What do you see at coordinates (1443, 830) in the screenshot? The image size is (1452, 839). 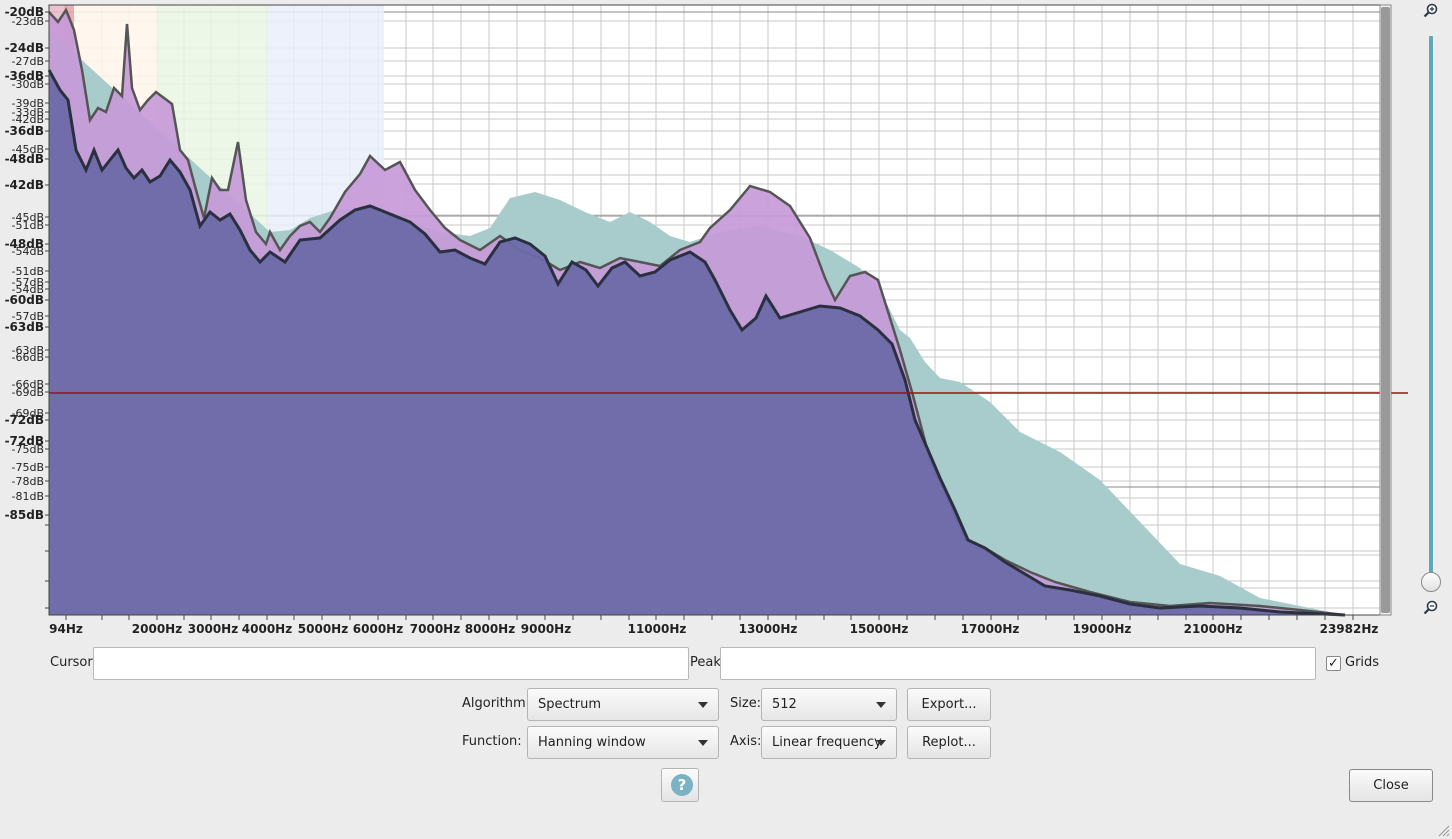 I see `resize-grip-icon` at bounding box center [1443, 830].